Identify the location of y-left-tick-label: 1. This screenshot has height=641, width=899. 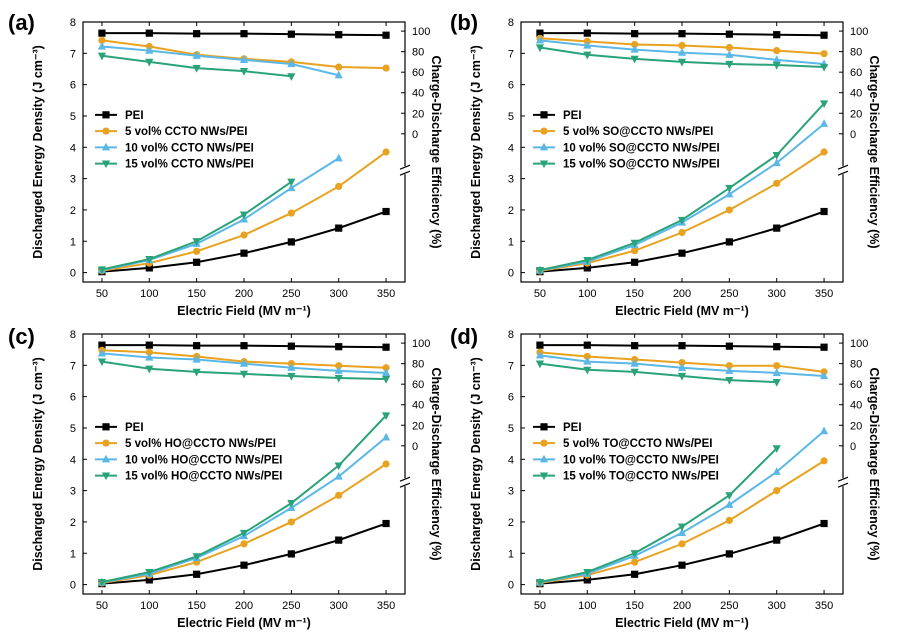
(73, 554).